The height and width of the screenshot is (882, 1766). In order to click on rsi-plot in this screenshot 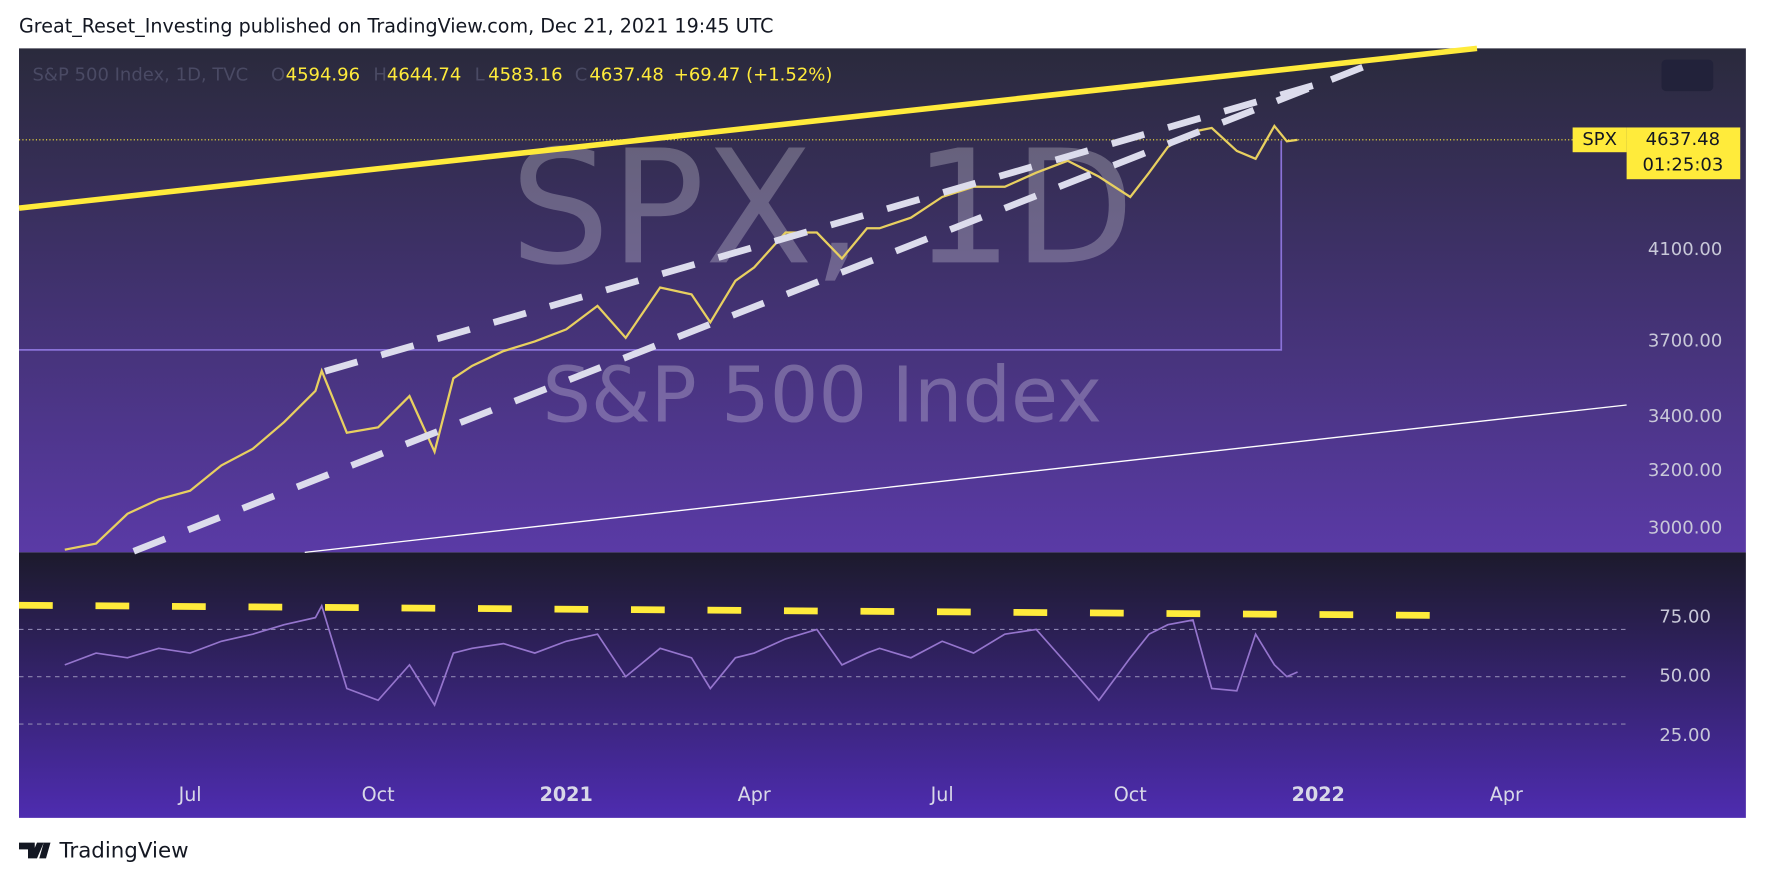, I will do `click(823, 664)`.